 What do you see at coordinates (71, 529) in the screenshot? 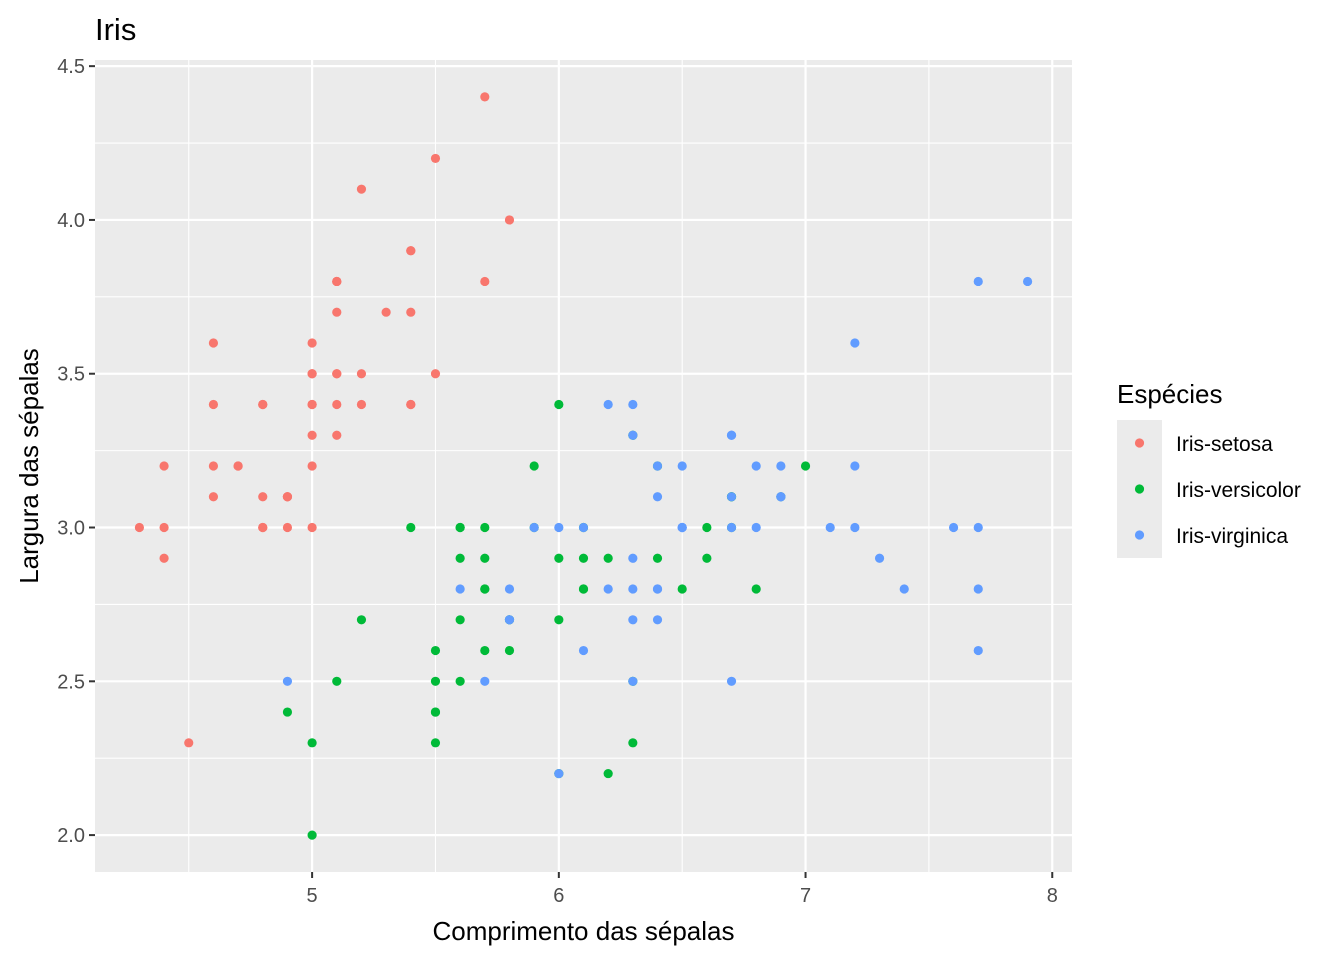
I see `y-tick-label: 3.0` at bounding box center [71, 529].